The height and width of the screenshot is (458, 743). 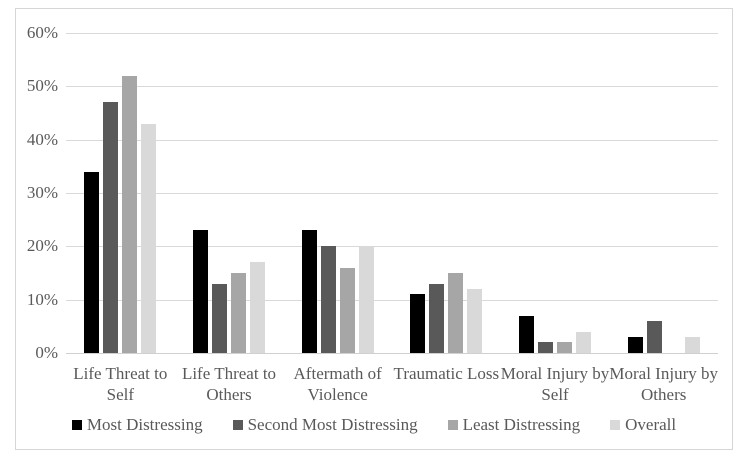 I want to click on x-axis-label-line: Violence, so click(x=337, y=394).